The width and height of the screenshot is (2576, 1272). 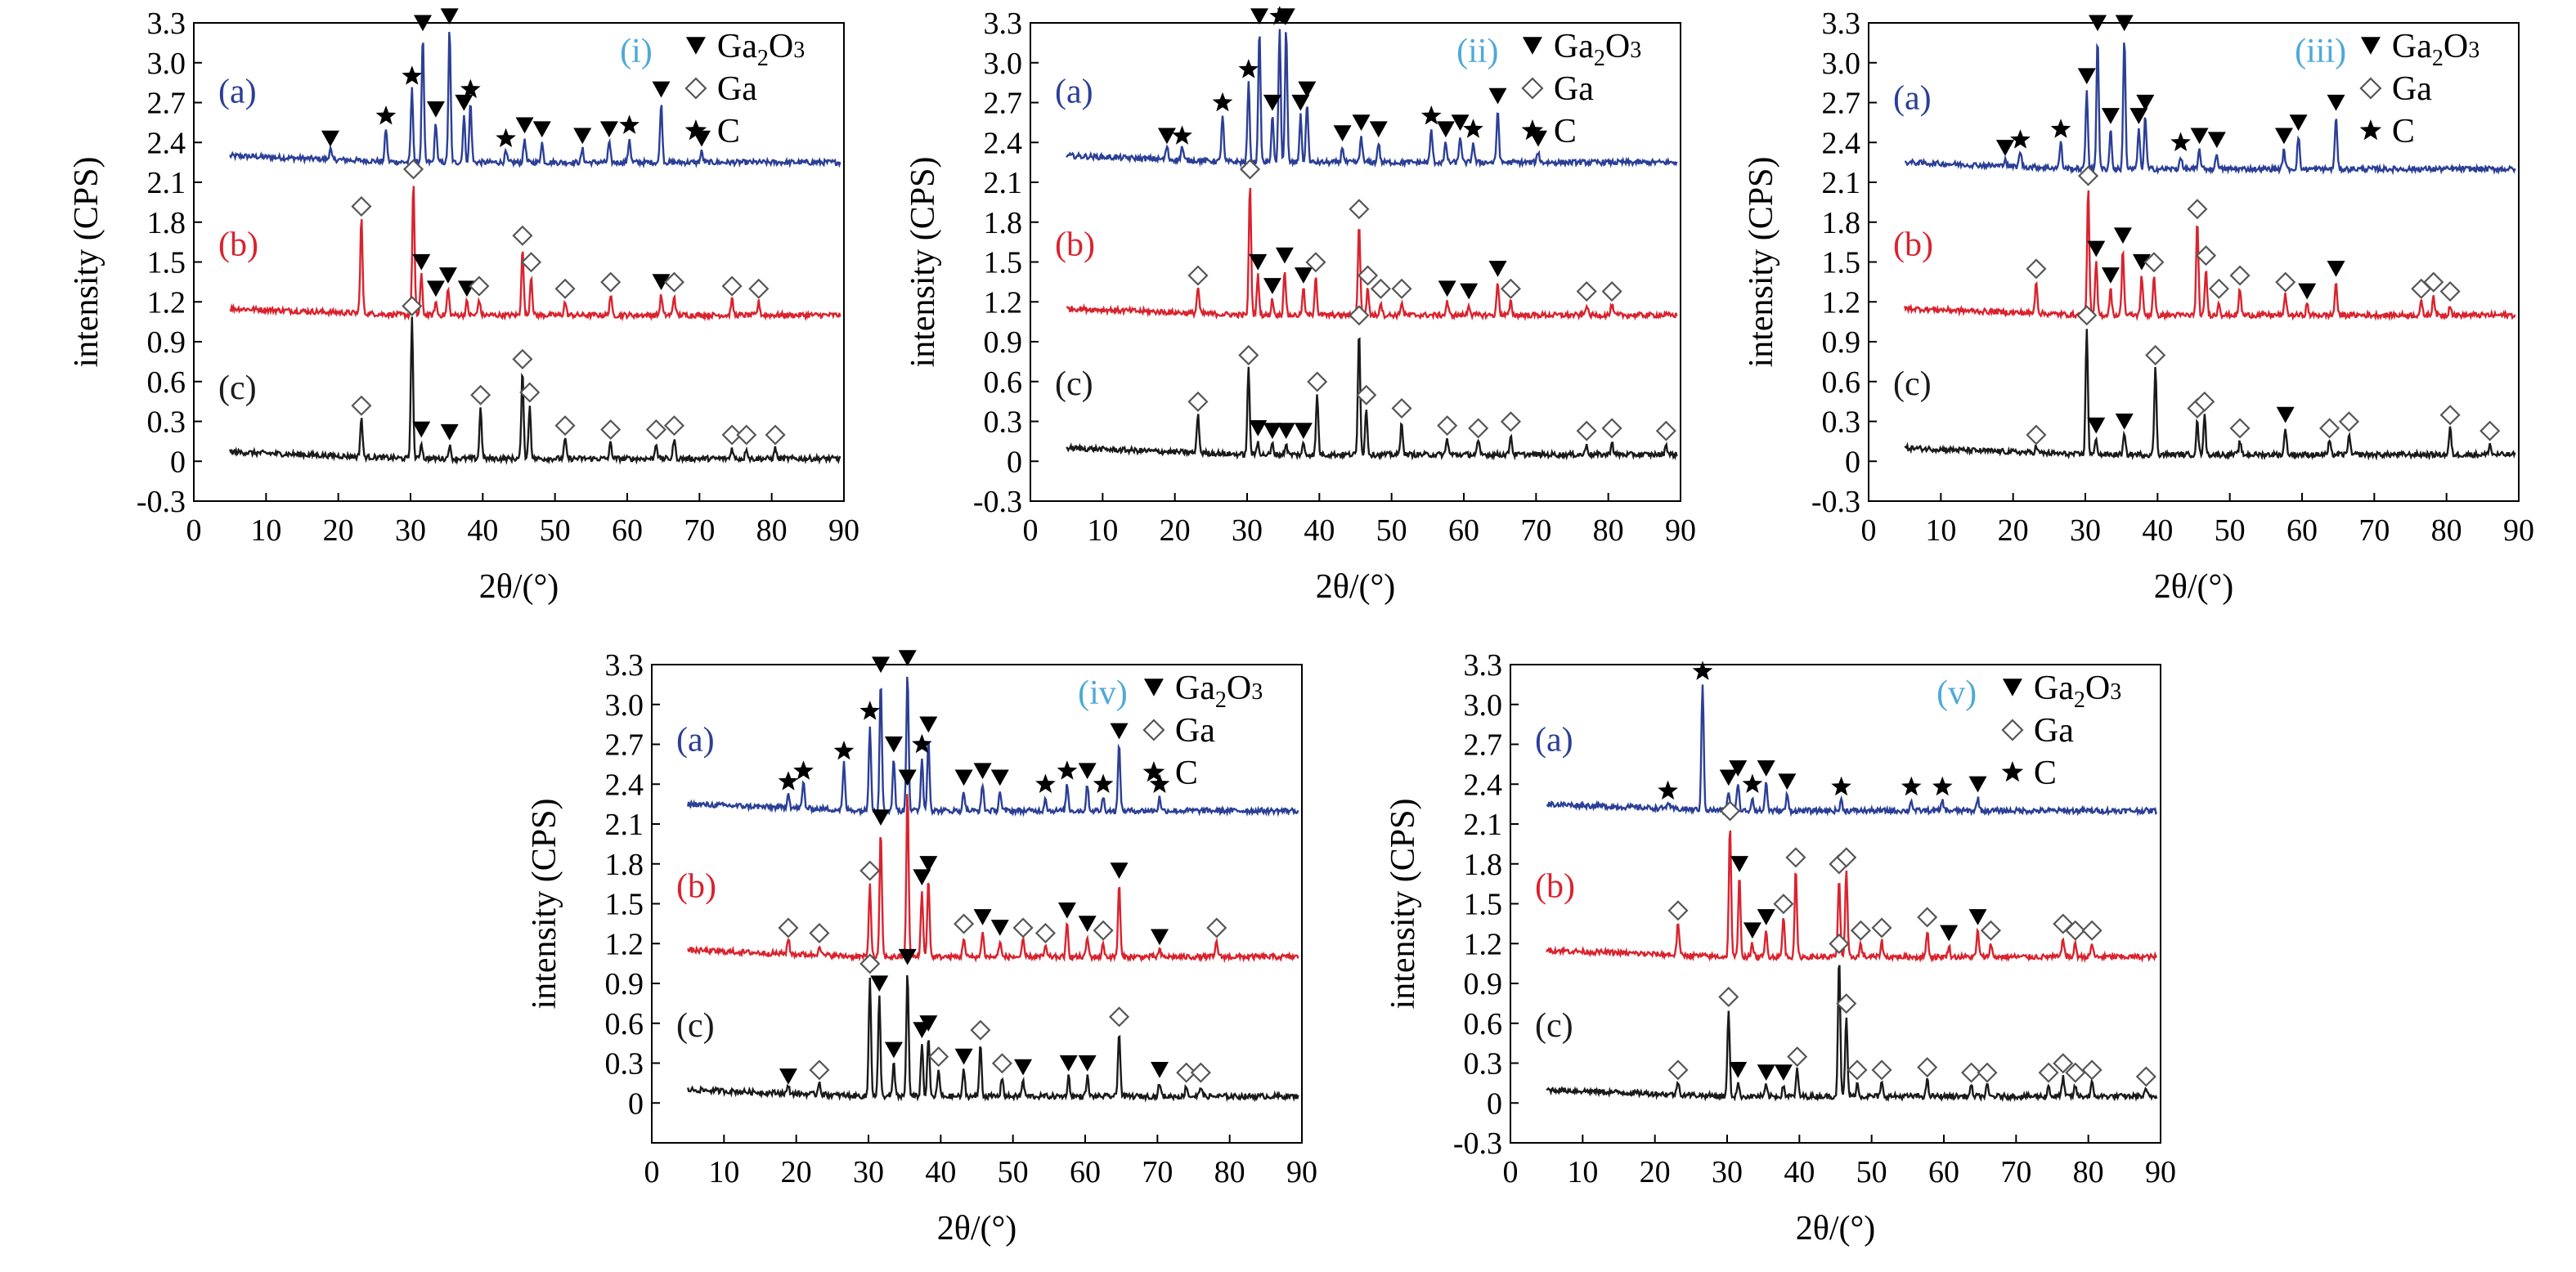 What do you see at coordinates (1618, 46) in the screenshot?
I see `legend-text-part: O` at bounding box center [1618, 46].